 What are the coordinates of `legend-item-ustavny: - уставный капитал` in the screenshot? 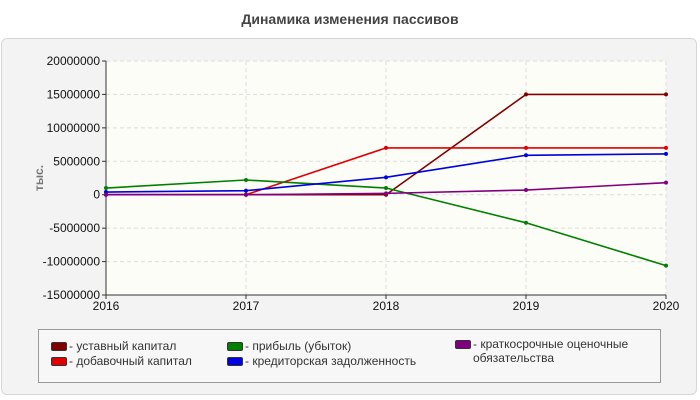 It's located at (113, 346).